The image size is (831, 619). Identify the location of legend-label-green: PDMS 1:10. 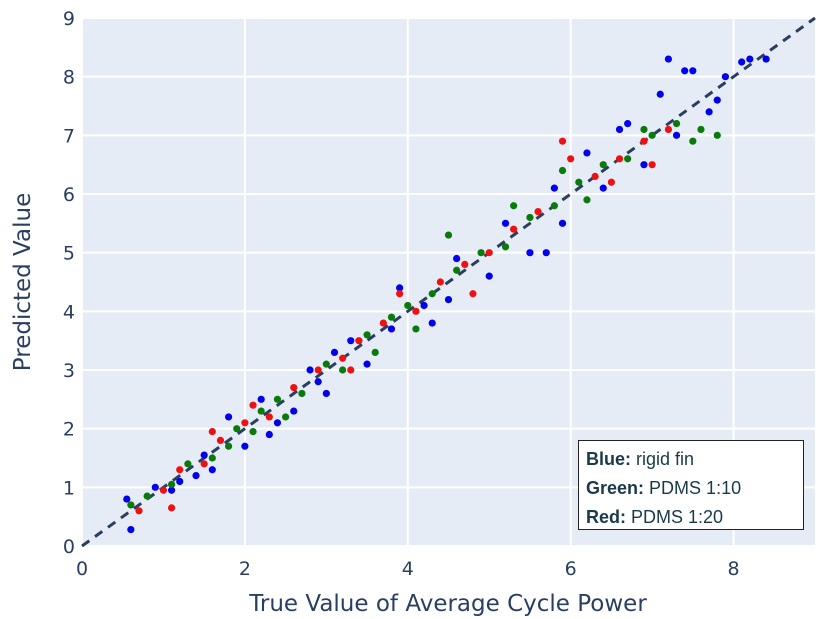
(695, 488).